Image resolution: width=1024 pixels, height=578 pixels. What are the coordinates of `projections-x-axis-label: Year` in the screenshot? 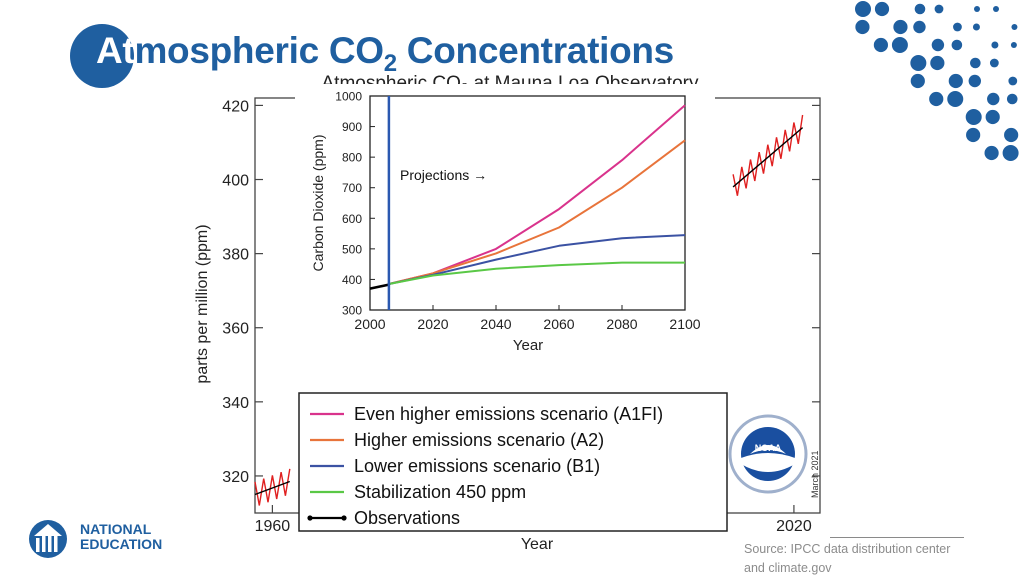 It's located at (528, 345).